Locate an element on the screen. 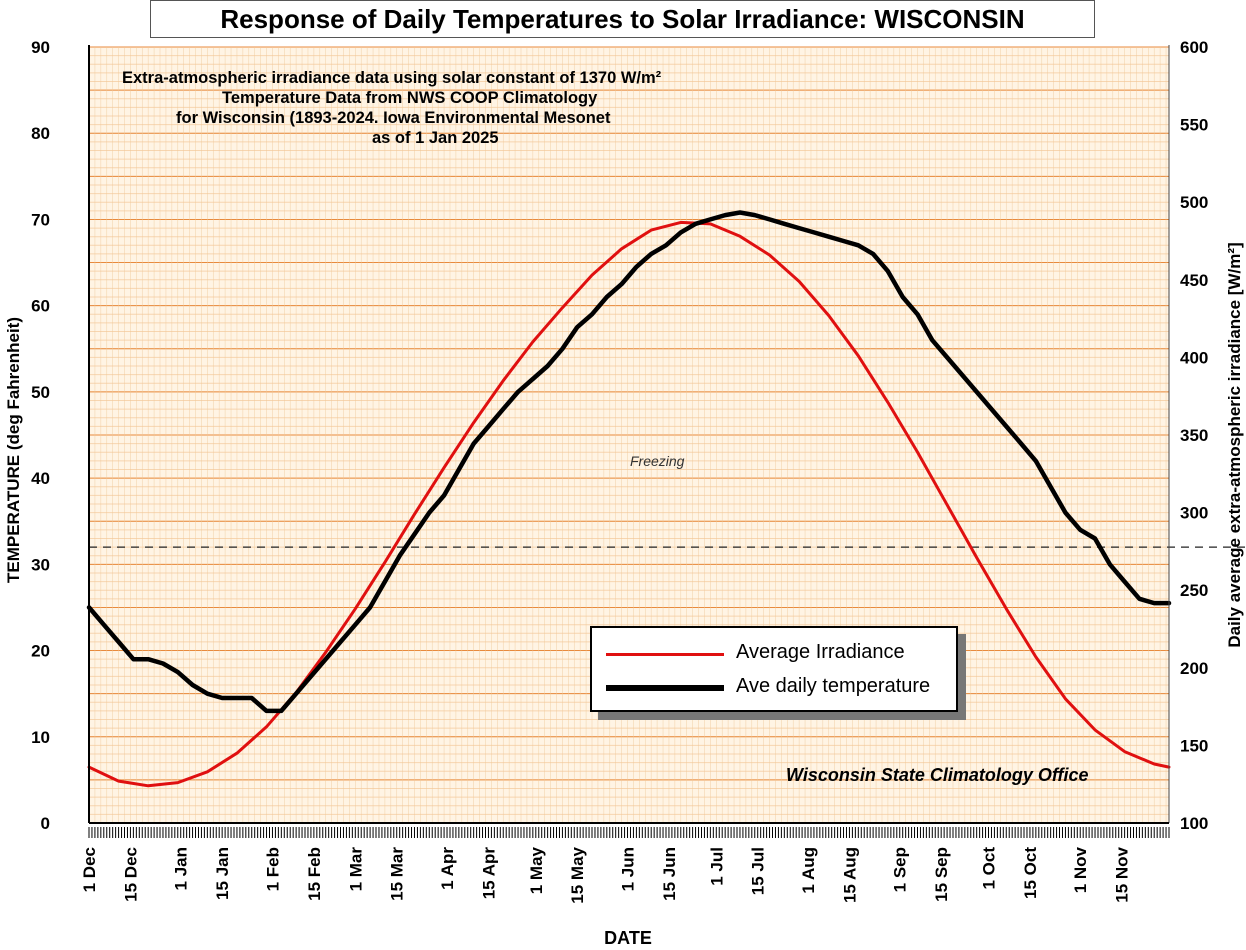  x-tick-label: 1 Nov is located at coordinates (1080, 869).